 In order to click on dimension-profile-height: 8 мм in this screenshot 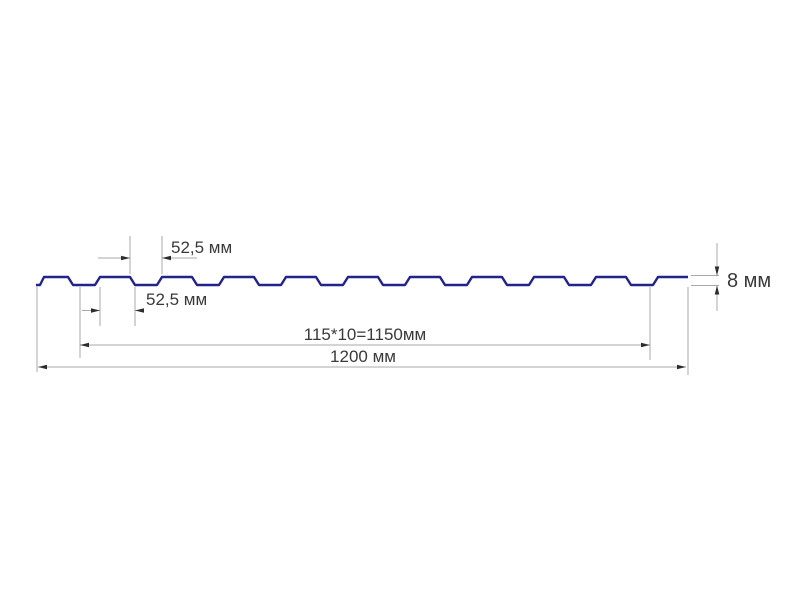, I will do `click(742, 277)`.